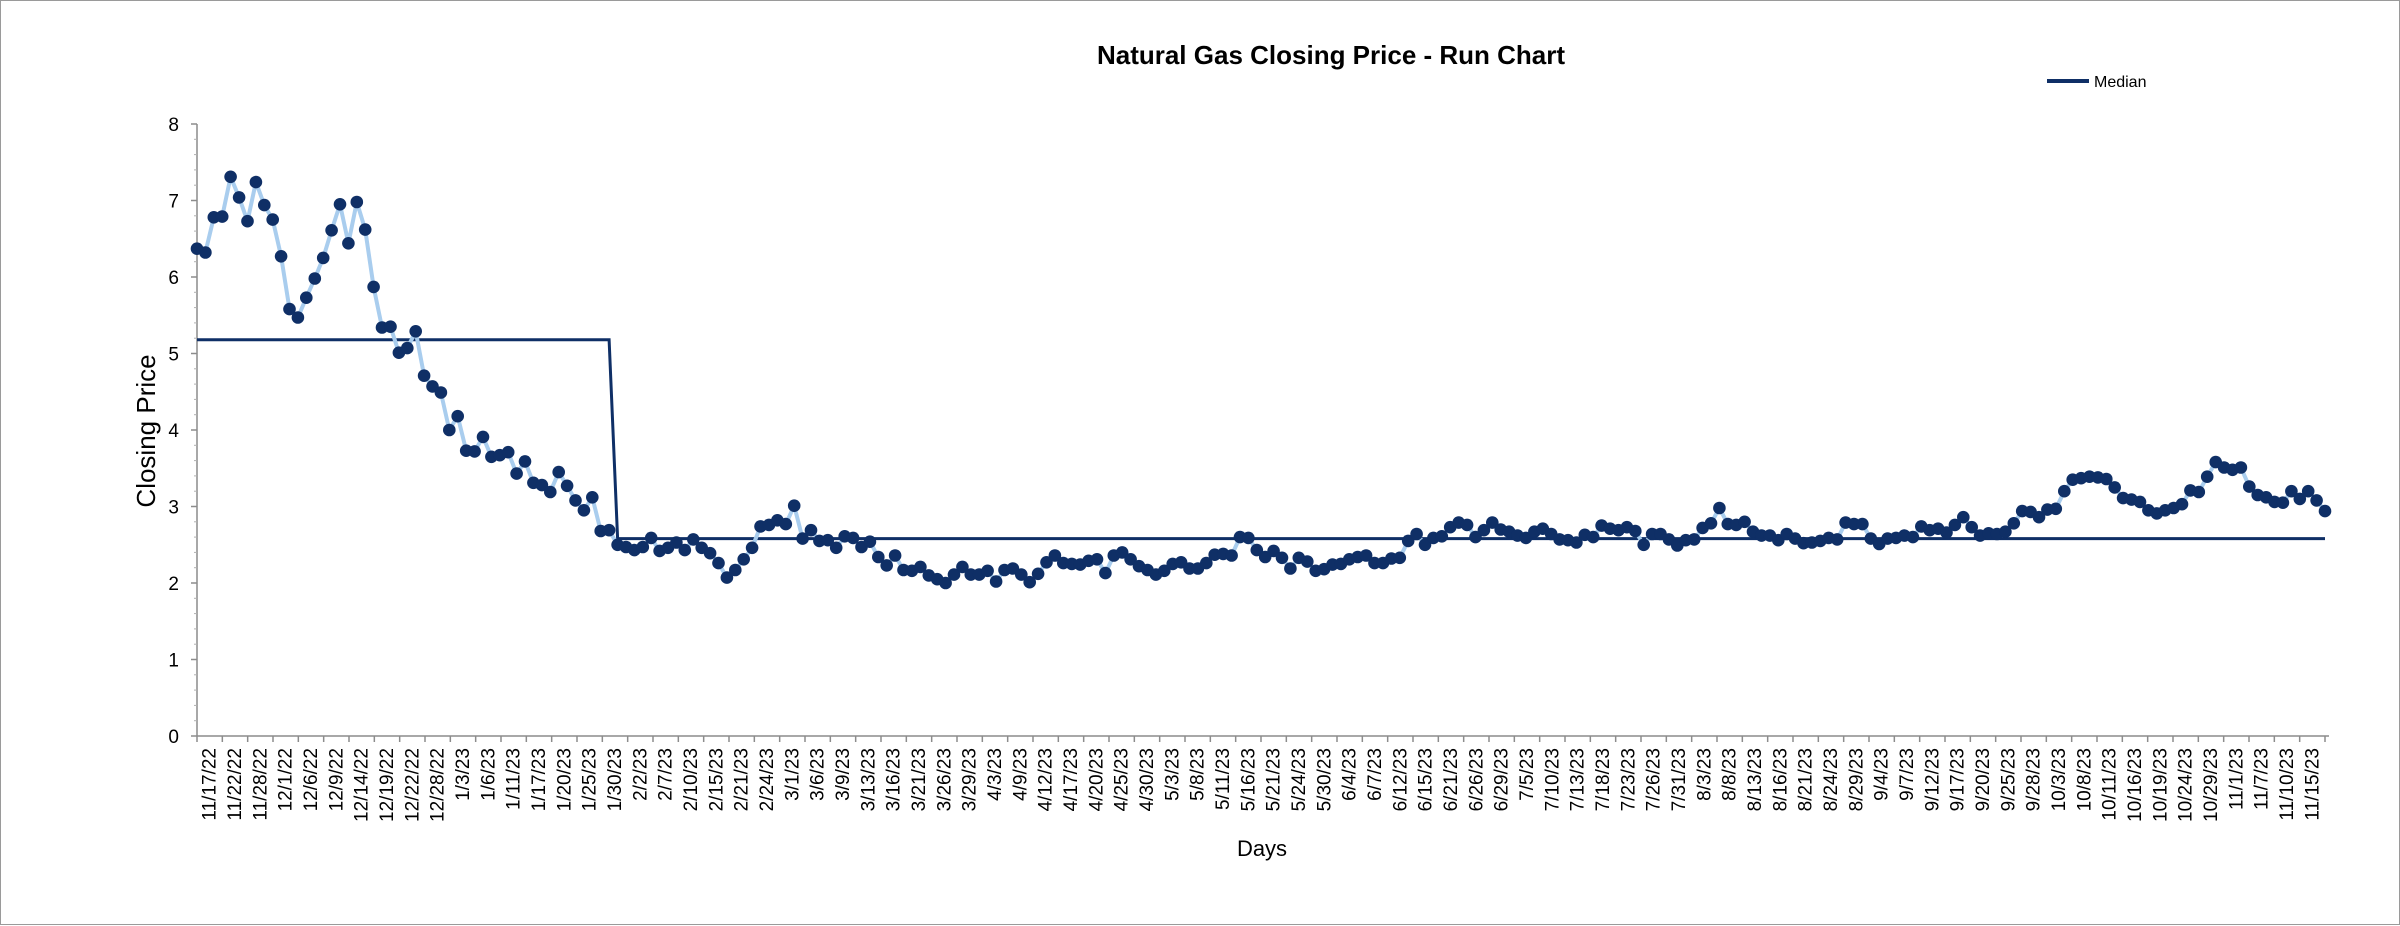 This screenshot has width=2400, height=926. I want to click on x-tick-label: 6/29/23, so click(1502, 779).